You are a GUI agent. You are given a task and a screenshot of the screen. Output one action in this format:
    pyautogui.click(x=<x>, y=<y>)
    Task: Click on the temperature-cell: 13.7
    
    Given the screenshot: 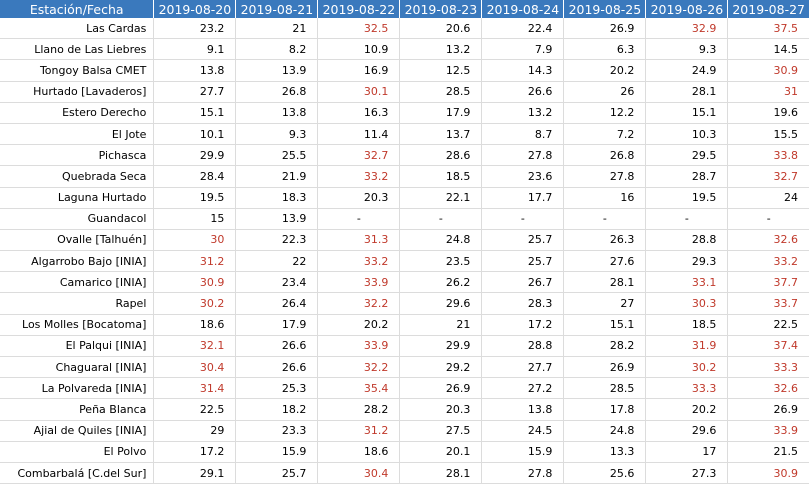 What is the action you would take?
    pyautogui.click(x=441, y=134)
    